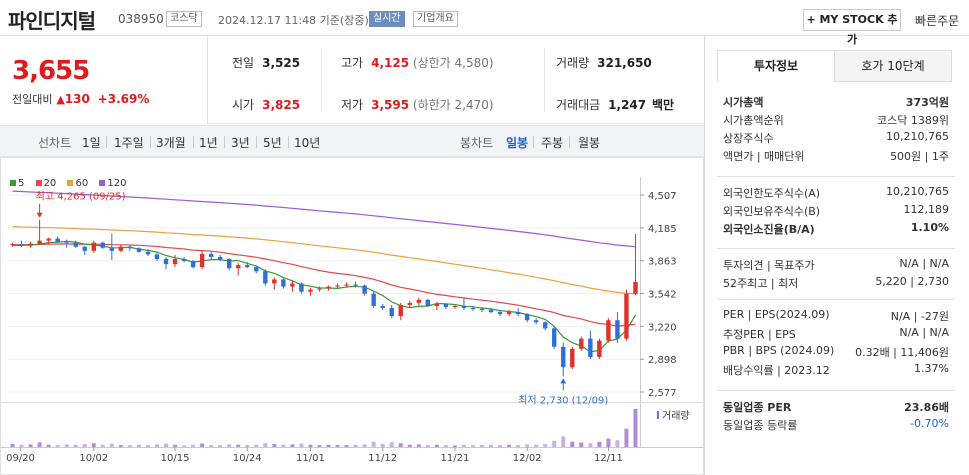 This screenshot has width=969, height=475. I want to click on info-row: 시가총액 373억원, so click(836, 103).